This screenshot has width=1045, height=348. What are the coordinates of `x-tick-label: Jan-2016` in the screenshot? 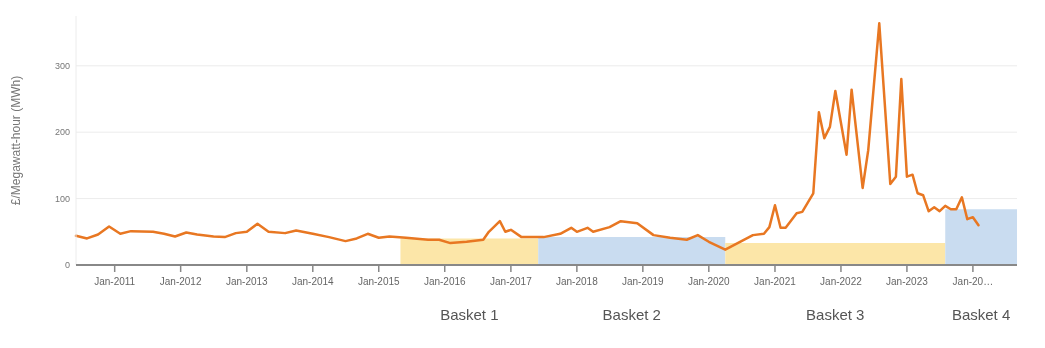 It's located at (445, 281).